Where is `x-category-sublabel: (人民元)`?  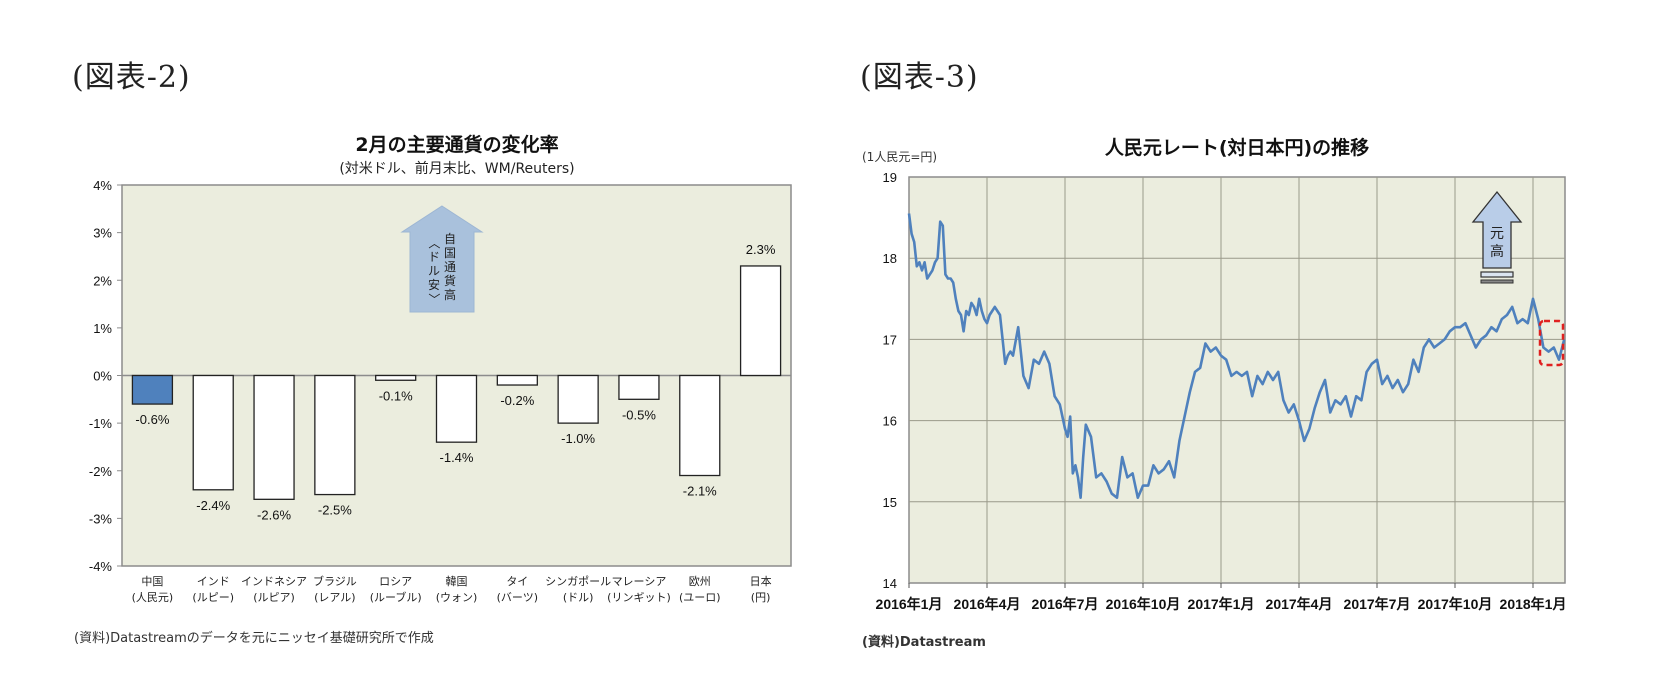 x-category-sublabel: (人民元) is located at coordinates (153, 597).